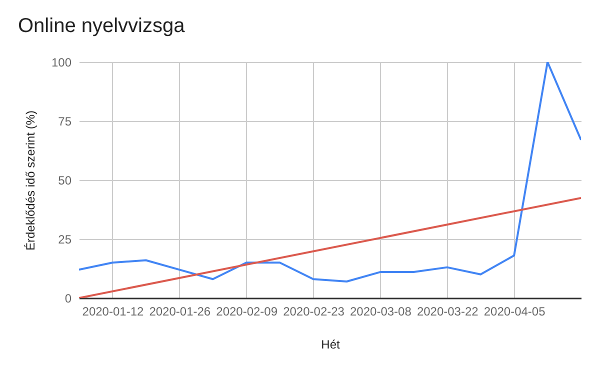 Image resolution: width=600 pixels, height=371 pixels. What do you see at coordinates (65, 181) in the screenshot?
I see `y-tick-label: 50` at bounding box center [65, 181].